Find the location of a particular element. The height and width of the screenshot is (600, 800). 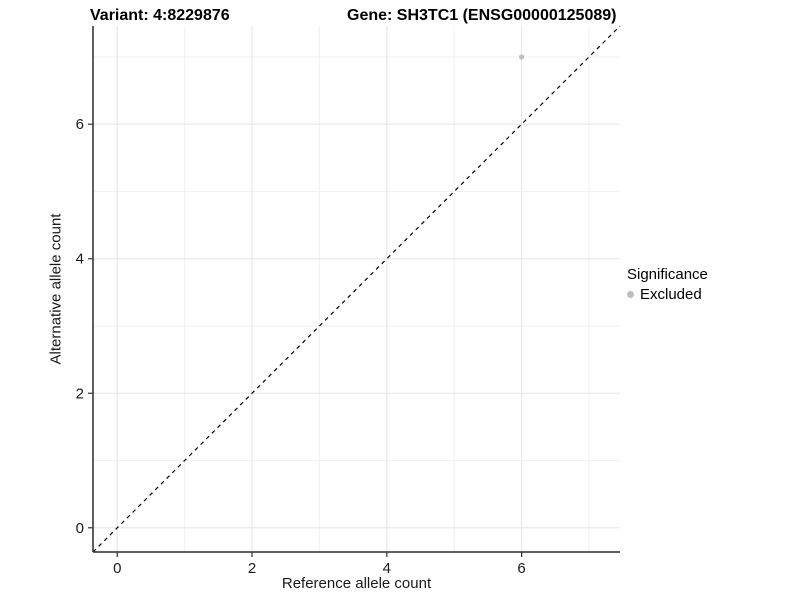

x-axis-title: Reference allele count is located at coordinates (356, 583).